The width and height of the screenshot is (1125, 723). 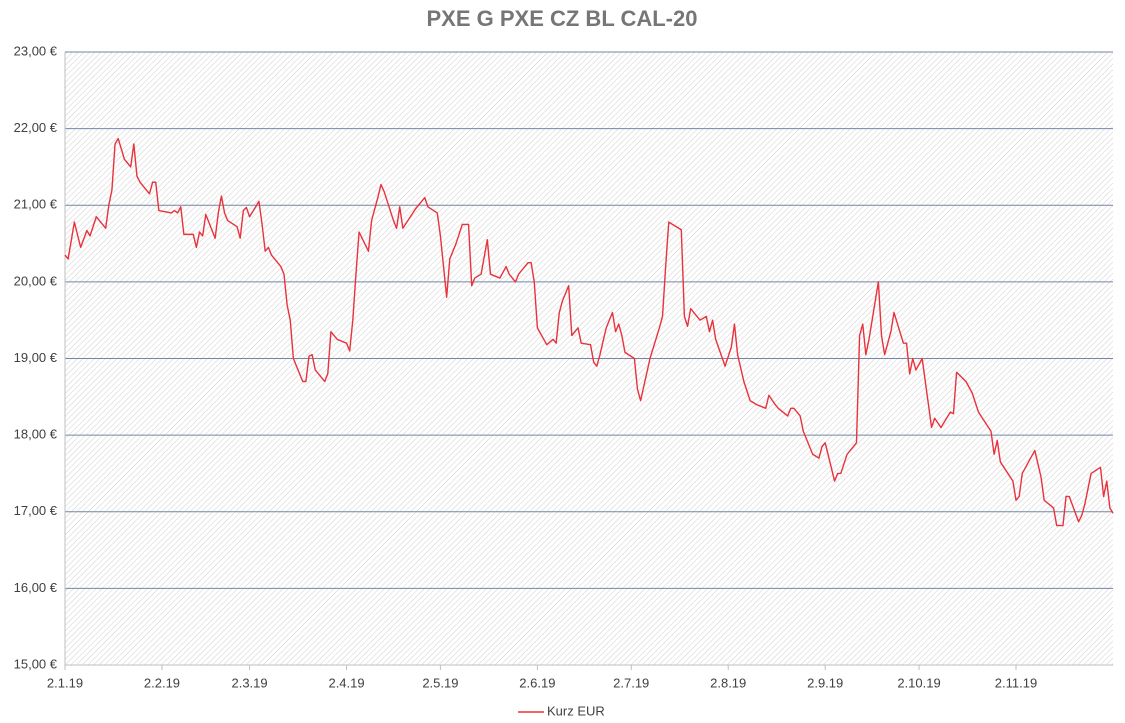 What do you see at coordinates (36, 663) in the screenshot?
I see `y-tick-label: 15,00 €` at bounding box center [36, 663].